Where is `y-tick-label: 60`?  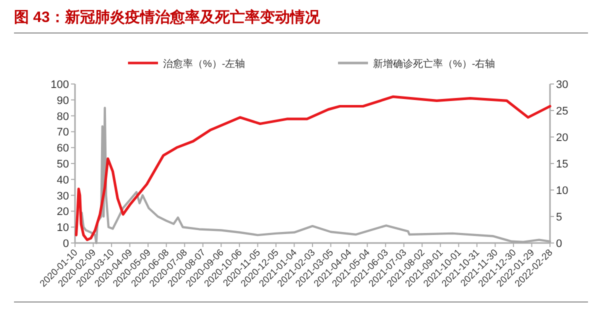
y-tick-label: 60 is located at coordinates (62, 148).